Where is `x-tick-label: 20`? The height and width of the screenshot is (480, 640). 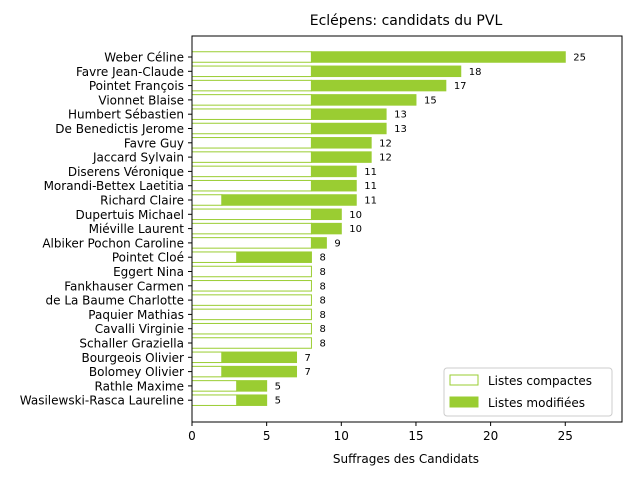 x-tick-label: 20 is located at coordinates (490, 436).